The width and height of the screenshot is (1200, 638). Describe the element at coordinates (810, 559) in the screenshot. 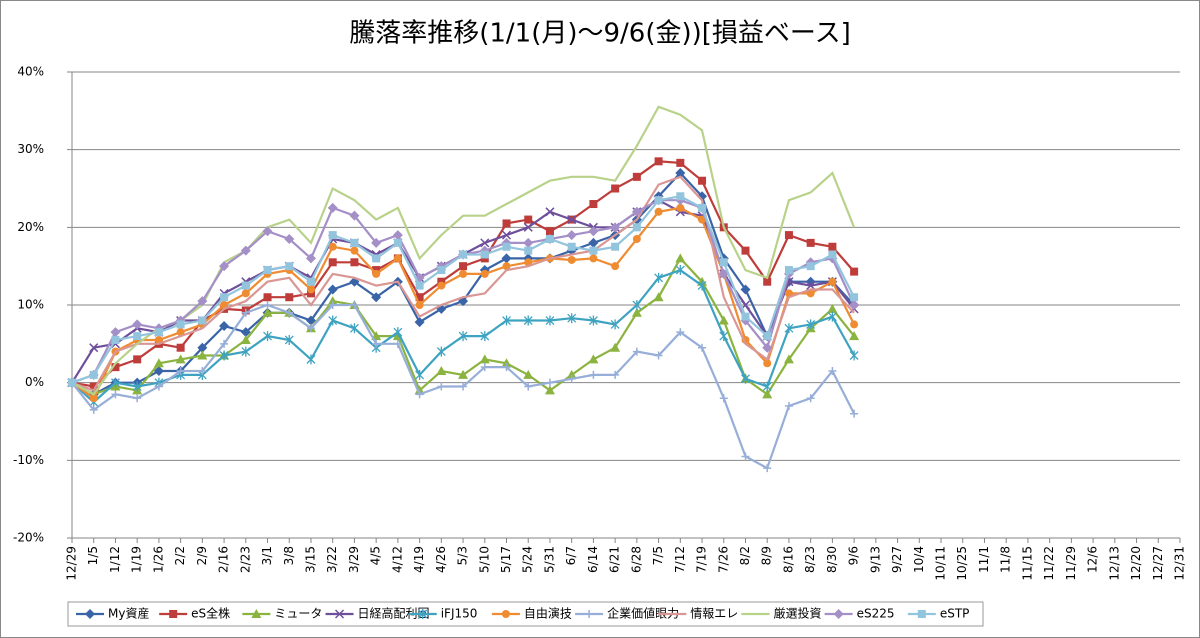

I see `x-tick-label: 8/23` at that location.